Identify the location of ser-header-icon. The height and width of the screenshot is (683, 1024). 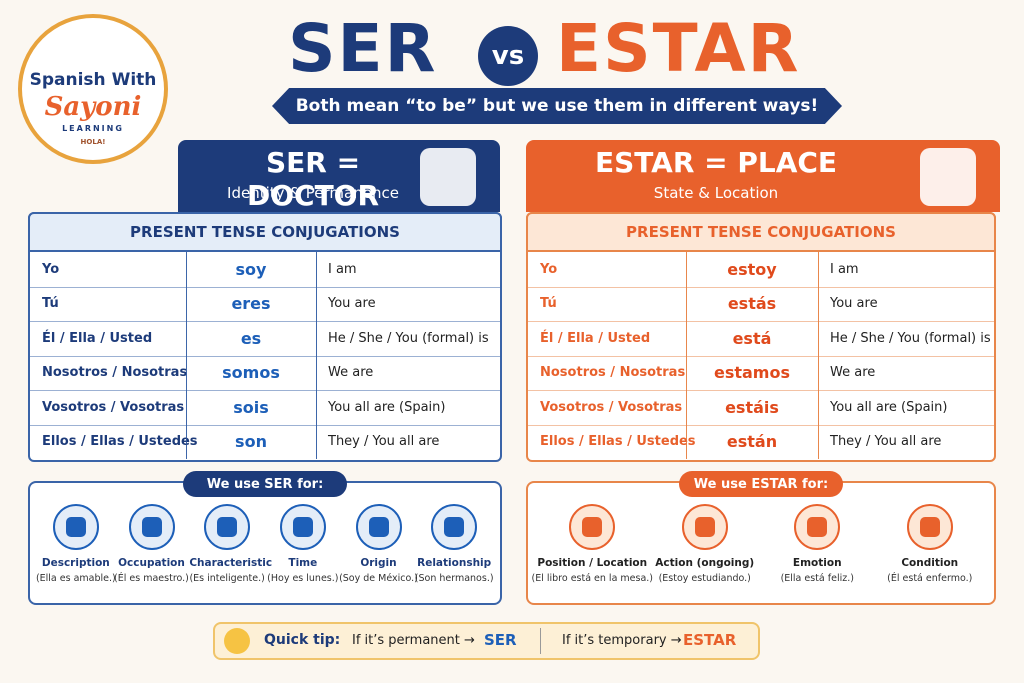
(448, 177).